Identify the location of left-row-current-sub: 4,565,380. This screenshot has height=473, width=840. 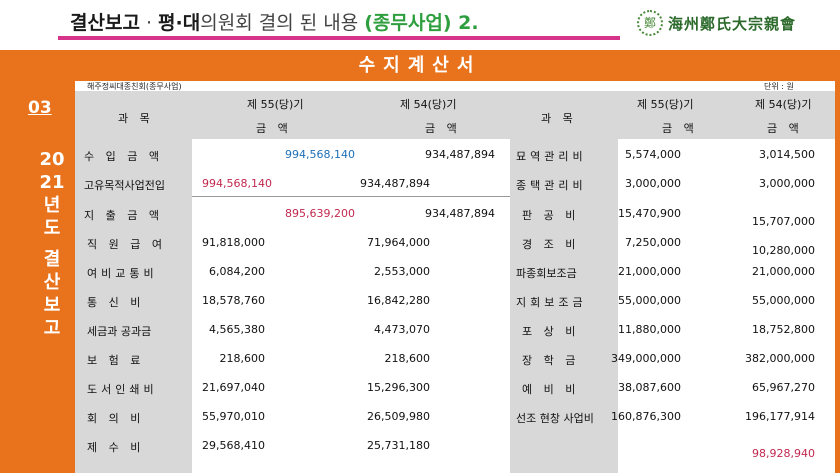
(237, 329).